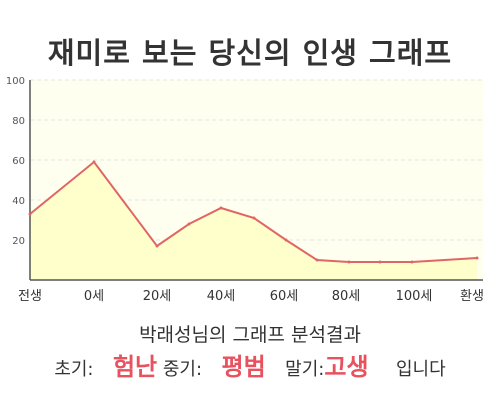 This screenshot has width=500, height=400. What do you see at coordinates (18, 241) in the screenshot?
I see `y-tick-label: 20` at bounding box center [18, 241].